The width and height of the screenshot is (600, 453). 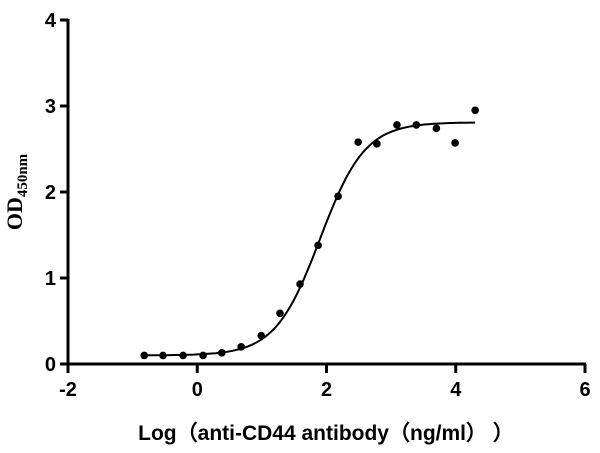 I want to click on x-tick-label: 2, so click(x=326, y=390).